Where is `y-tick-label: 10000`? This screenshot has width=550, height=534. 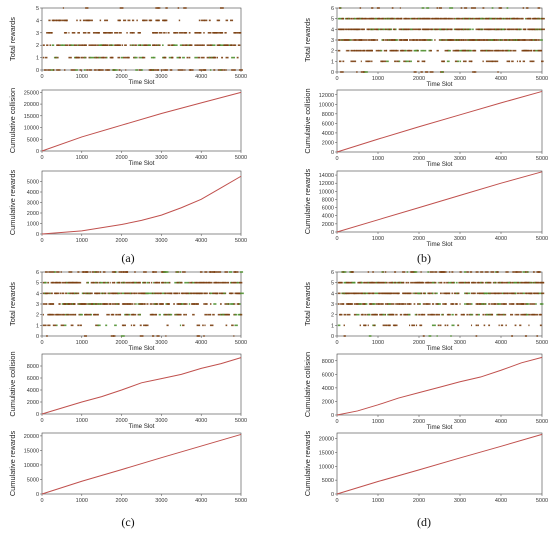
y-tick-label: 10000 is located at coordinates (326, 105).